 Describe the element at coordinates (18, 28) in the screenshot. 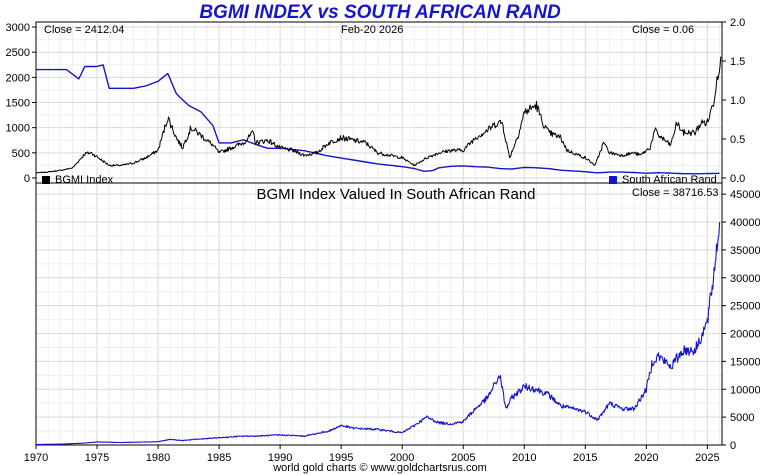

I see `left-axis-tick-label: 3000` at that location.